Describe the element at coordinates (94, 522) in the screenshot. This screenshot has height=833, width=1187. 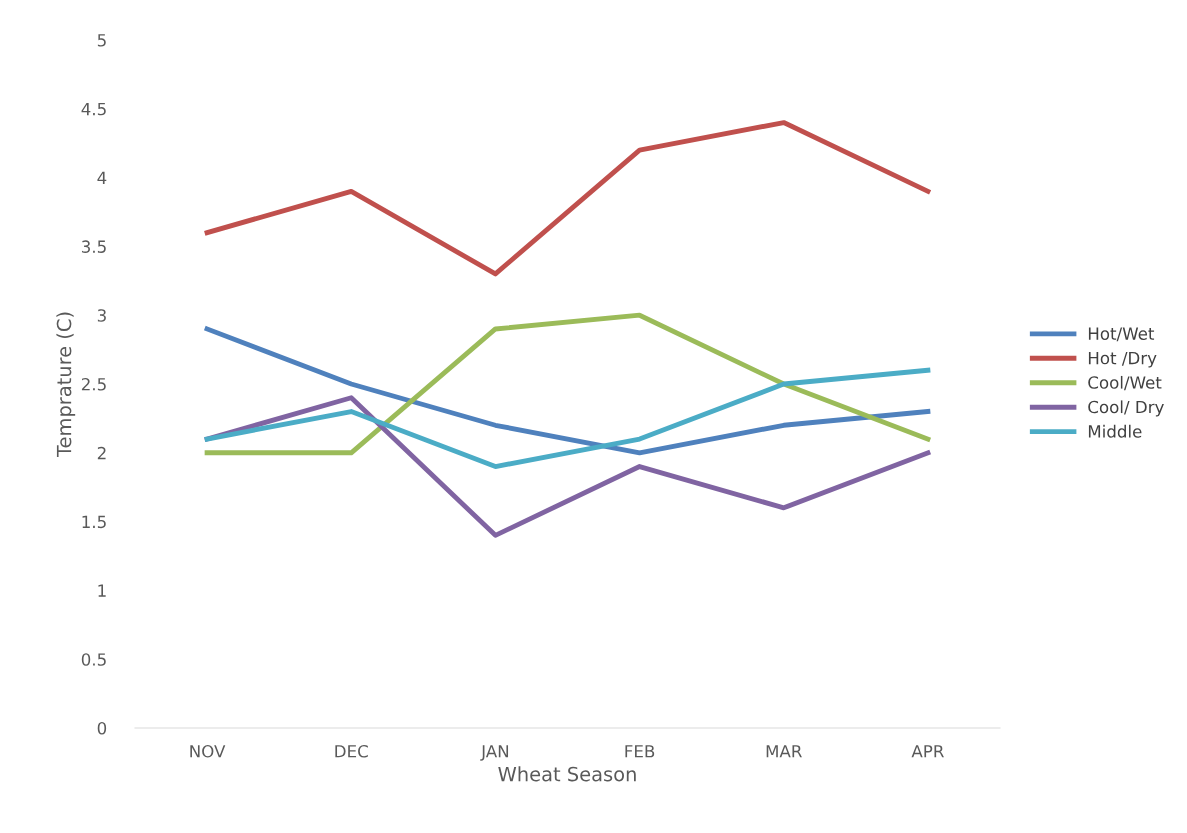
I see `y-tick-label: 1.5` at that location.